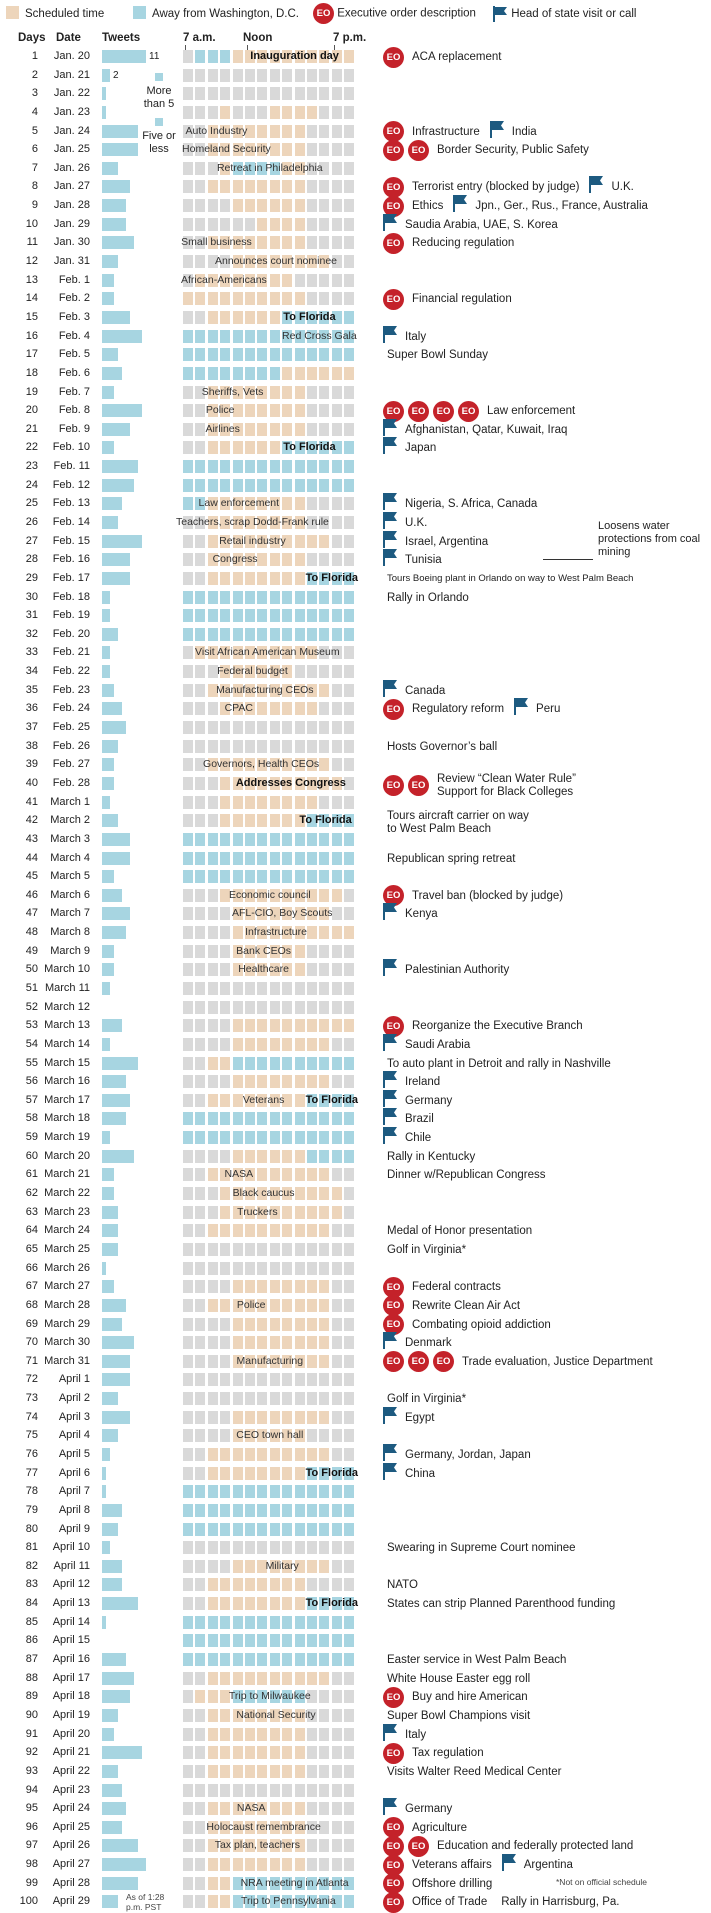 The image size is (711, 1913). Describe the element at coordinates (481, 1548) in the screenshot. I see `annotation-text: Swearing in Supreme Court nominee` at that location.